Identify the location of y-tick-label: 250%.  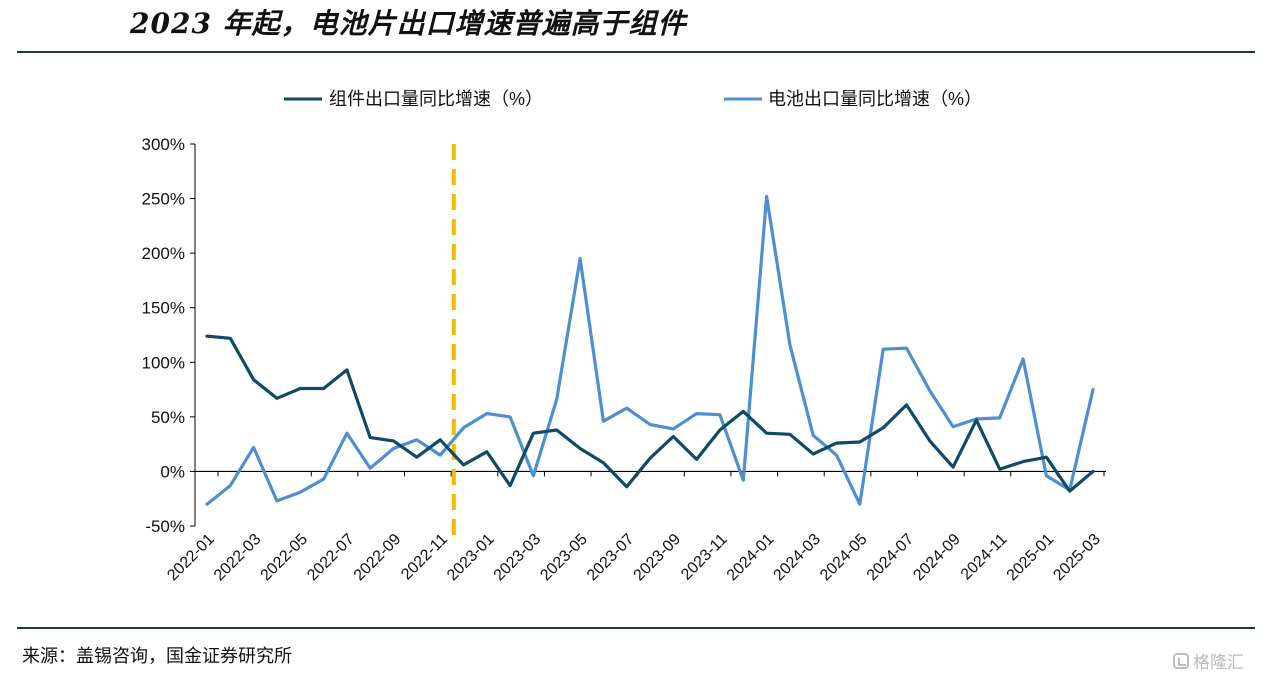
(163, 199).